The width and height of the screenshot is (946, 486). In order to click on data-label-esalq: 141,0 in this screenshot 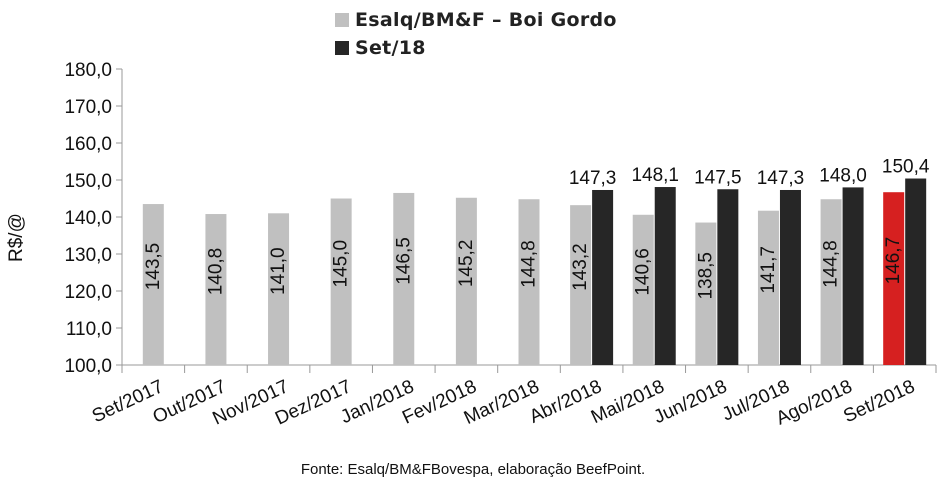, I will do `click(278, 271)`.